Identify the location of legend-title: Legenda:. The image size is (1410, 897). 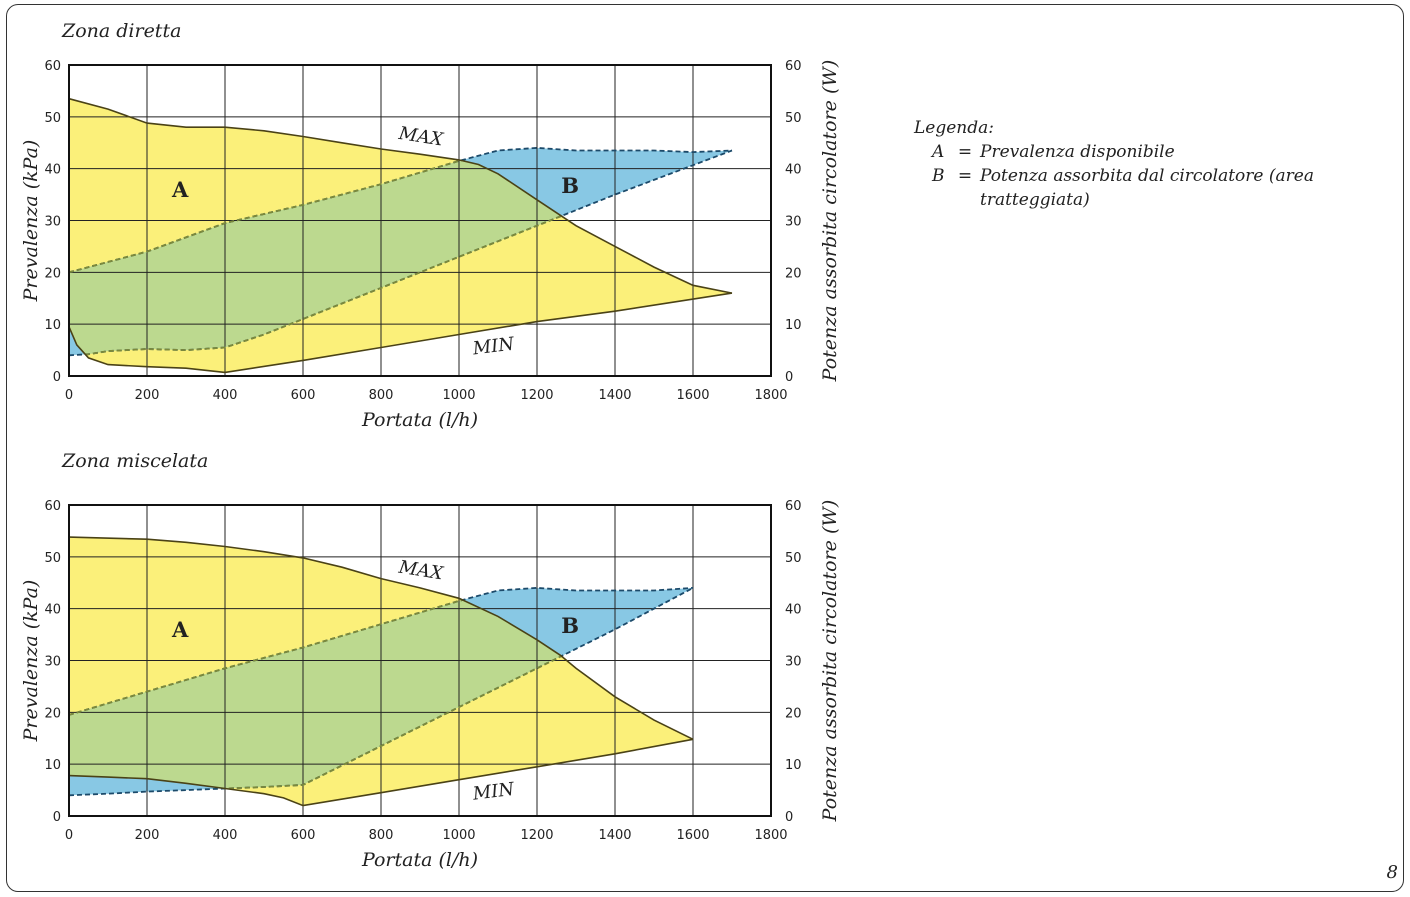
(954, 128).